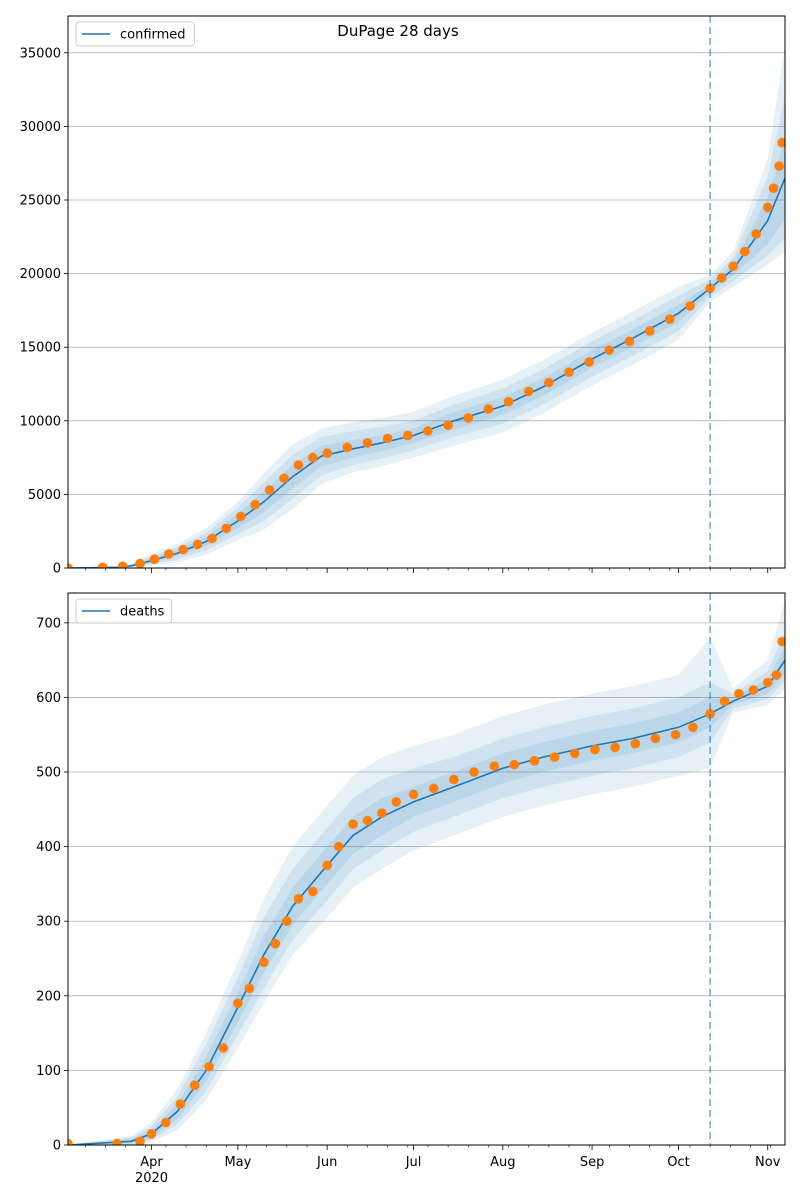 This screenshot has height=1200, width=800. Describe the element at coordinates (48, 922) in the screenshot. I see `y-tick-label: 300` at that location.